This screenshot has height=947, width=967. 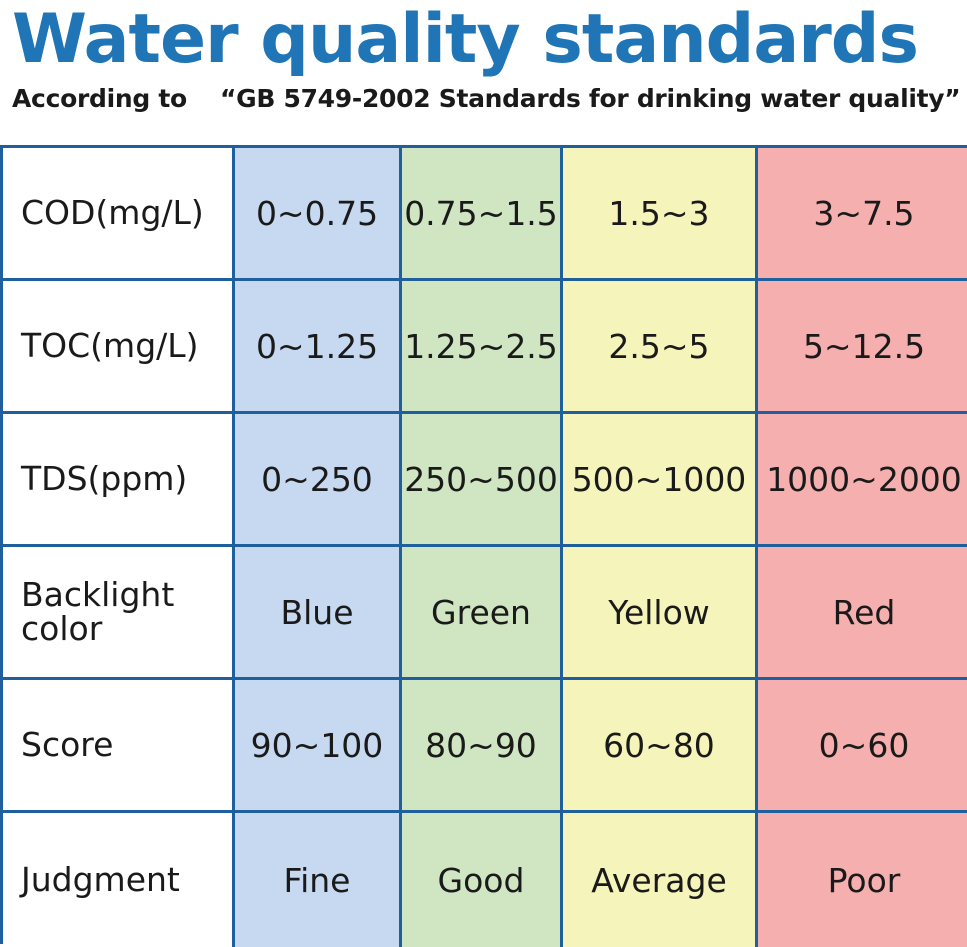 I want to click on table-cell: Good, so click(x=482, y=880).